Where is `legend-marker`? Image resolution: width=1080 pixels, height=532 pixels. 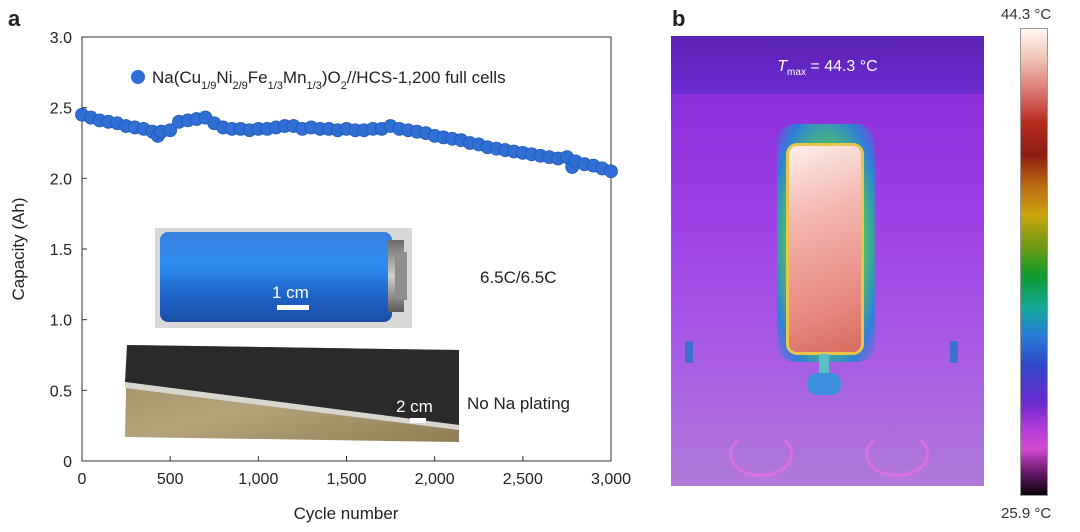 legend-marker is located at coordinates (138, 77).